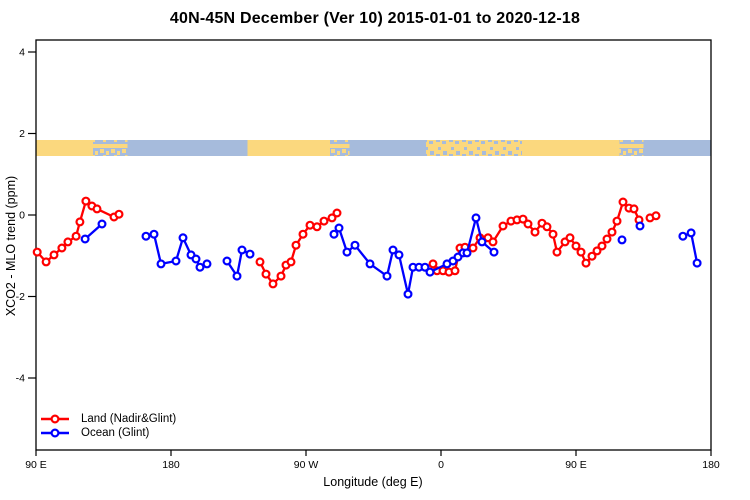 The height and width of the screenshot is (500, 750). What do you see at coordinates (55, 419) in the screenshot?
I see `land-series-symbol-icon` at bounding box center [55, 419].